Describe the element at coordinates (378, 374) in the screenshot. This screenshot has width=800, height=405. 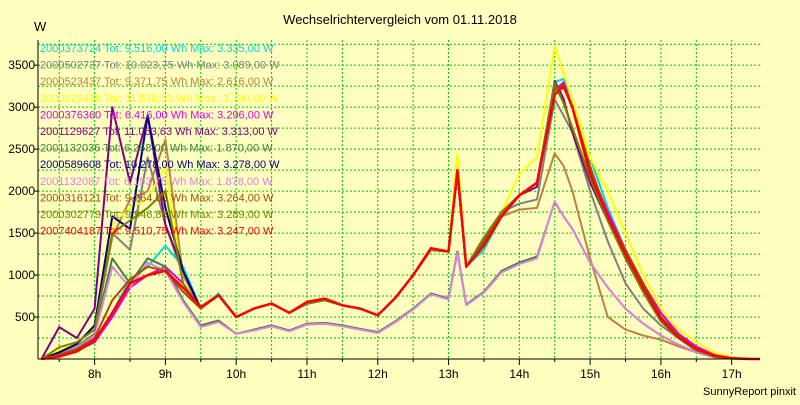
I see `x-tick-label: 12h` at that location.